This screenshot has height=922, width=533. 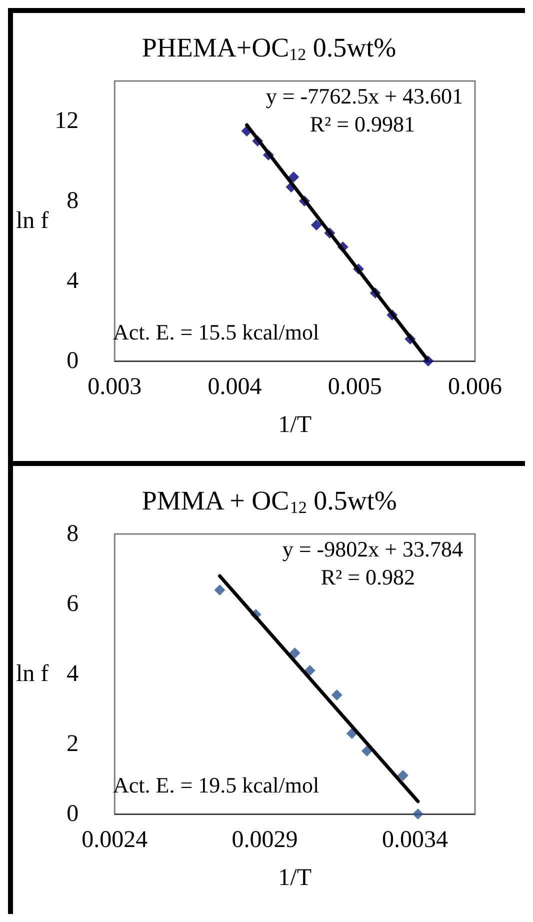 What do you see at coordinates (72, 604) in the screenshot?
I see `y-tick-label: 6` at bounding box center [72, 604].